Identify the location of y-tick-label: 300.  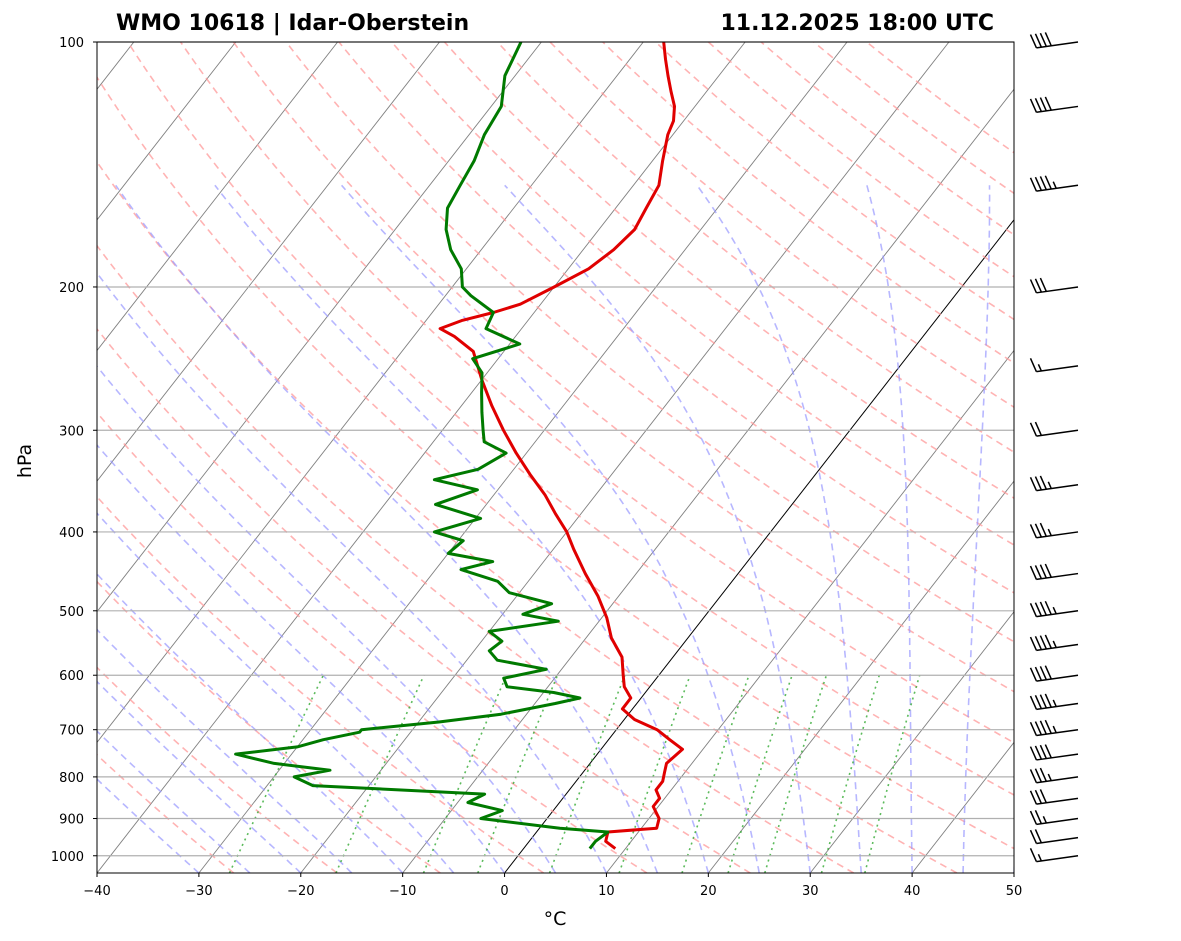
(71, 431).